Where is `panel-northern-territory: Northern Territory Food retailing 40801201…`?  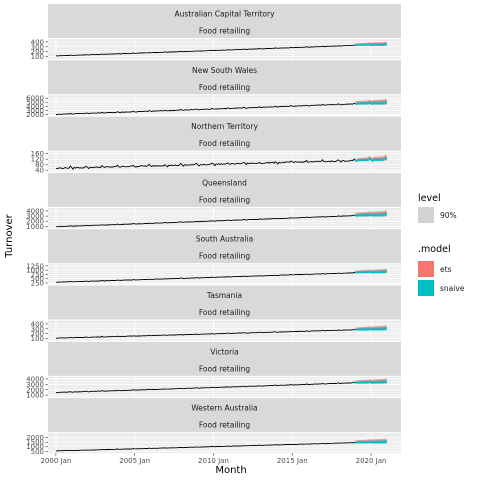 panel-northern-territory: Northern Territory Food retailing 40801201… is located at coordinates (216, 145).